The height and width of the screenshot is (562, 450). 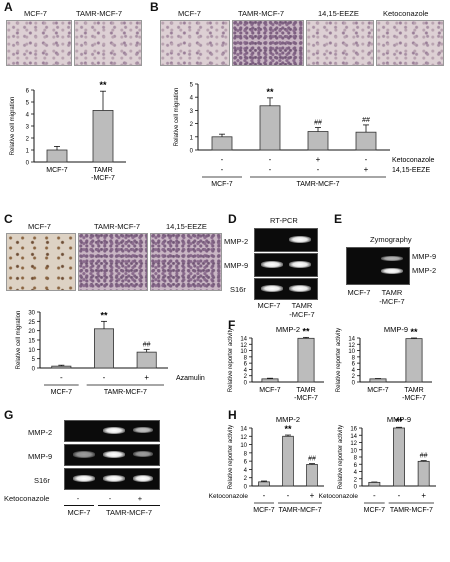 I want to click on f1-xtick-label-0: MCF-7, so click(x=377, y=390).